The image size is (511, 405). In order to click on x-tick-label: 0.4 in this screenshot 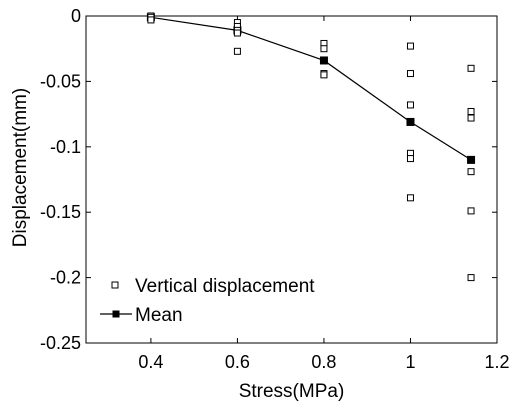, I will do `click(150, 362)`.